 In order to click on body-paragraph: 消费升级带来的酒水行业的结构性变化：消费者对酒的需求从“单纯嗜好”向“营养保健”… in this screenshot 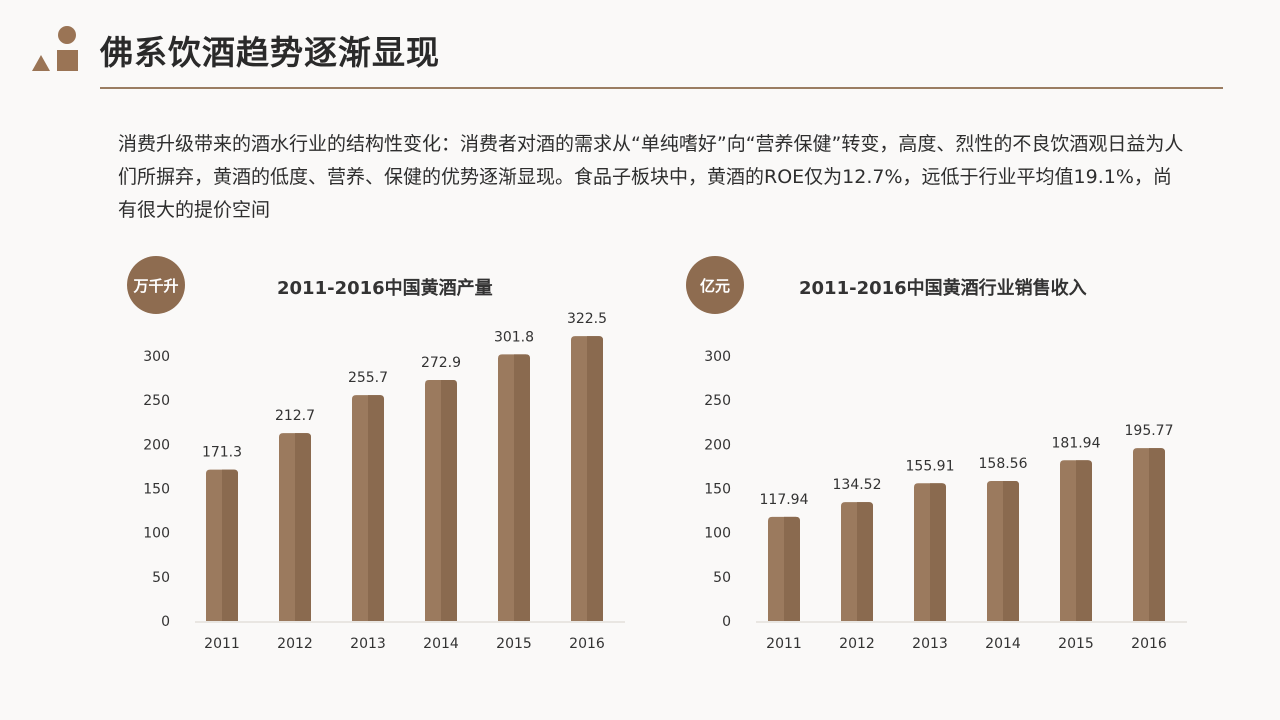, I will do `click(651, 177)`.